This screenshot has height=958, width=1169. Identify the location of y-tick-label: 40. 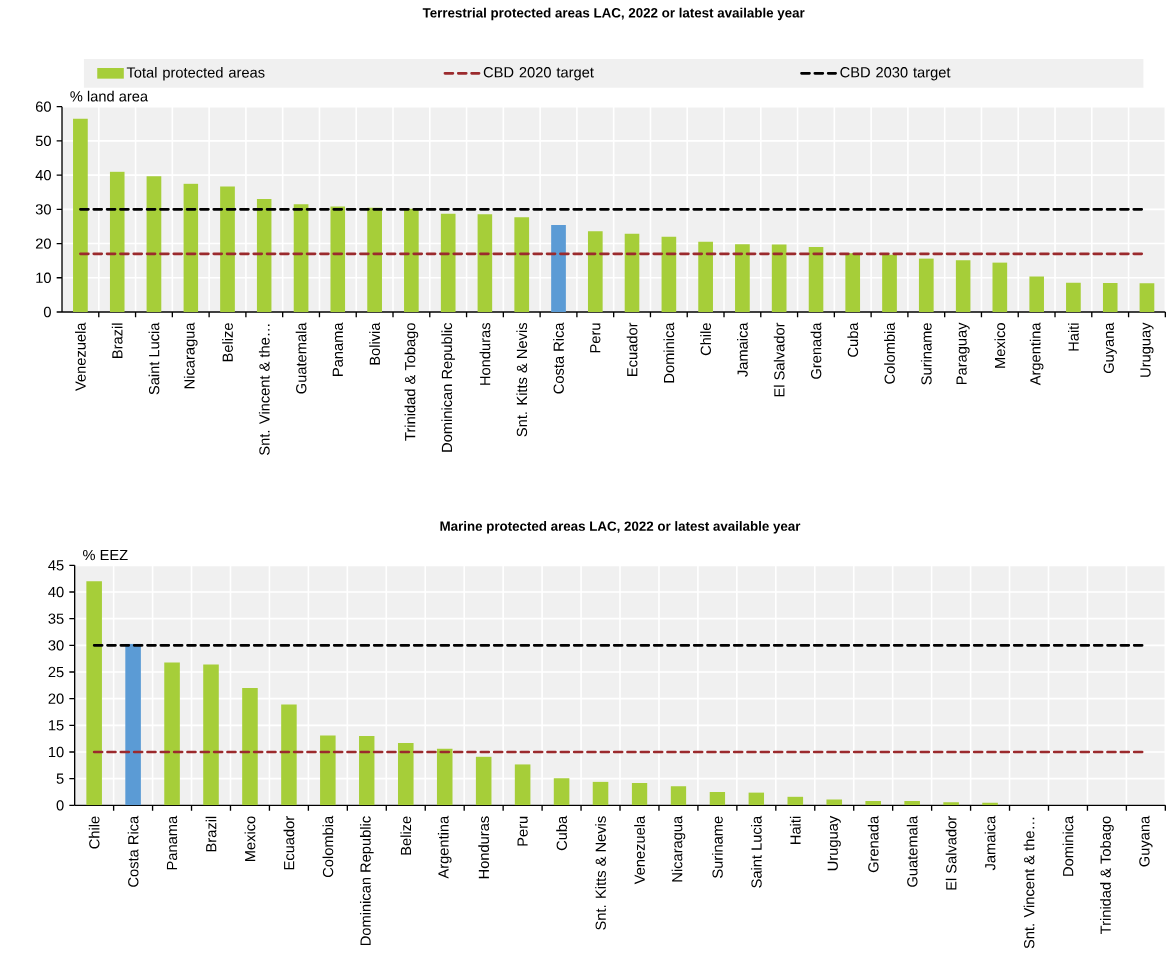
(56, 592).